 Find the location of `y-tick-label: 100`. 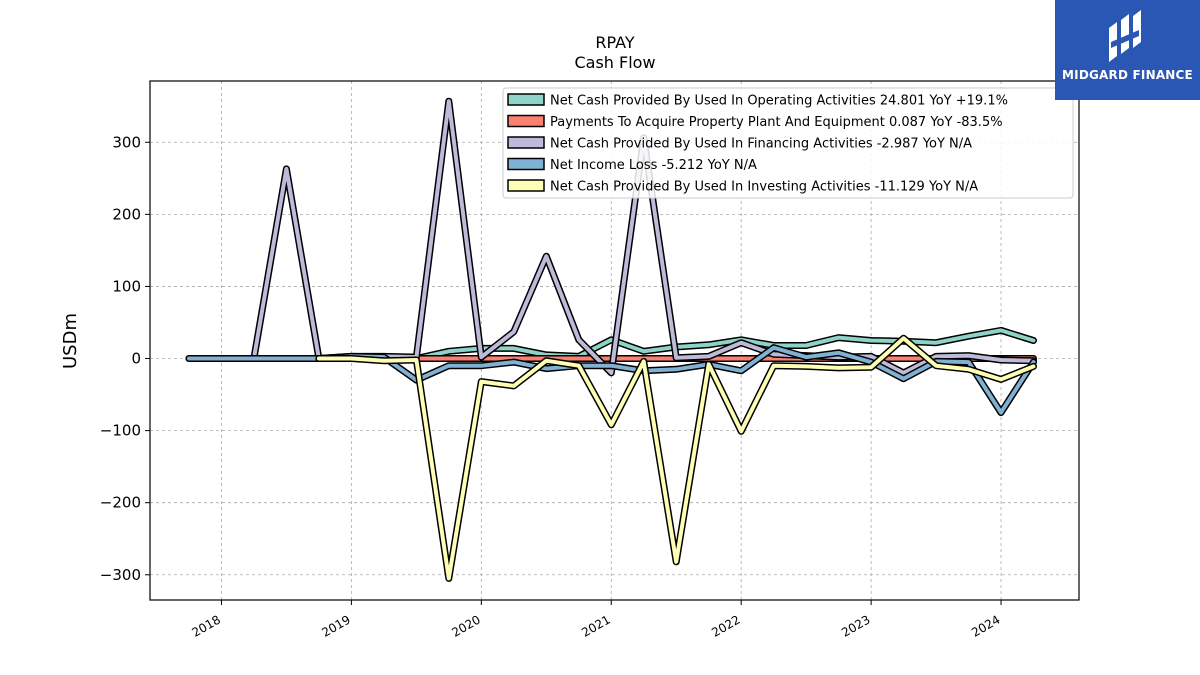

y-tick-label: 100 is located at coordinates (126, 286).